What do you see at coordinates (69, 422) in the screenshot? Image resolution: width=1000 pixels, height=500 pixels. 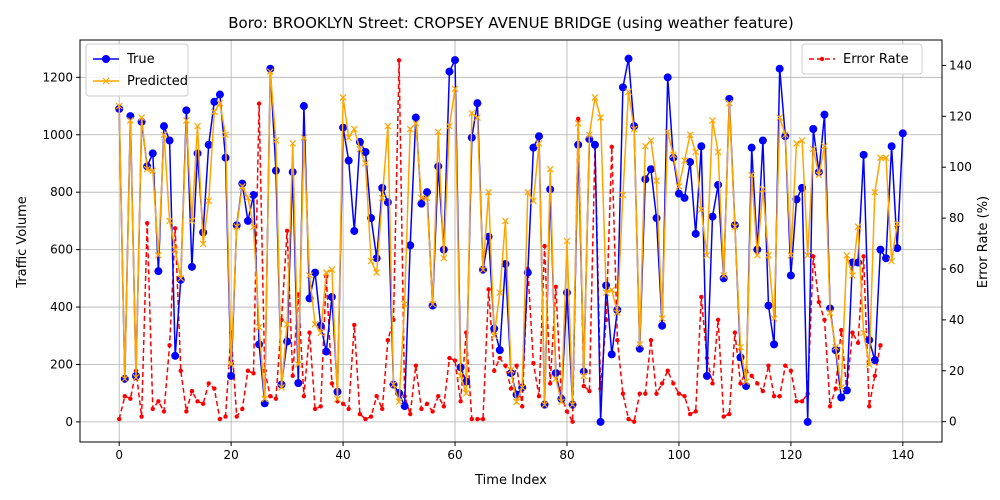 I see `y-tick-label-left: 0` at bounding box center [69, 422].